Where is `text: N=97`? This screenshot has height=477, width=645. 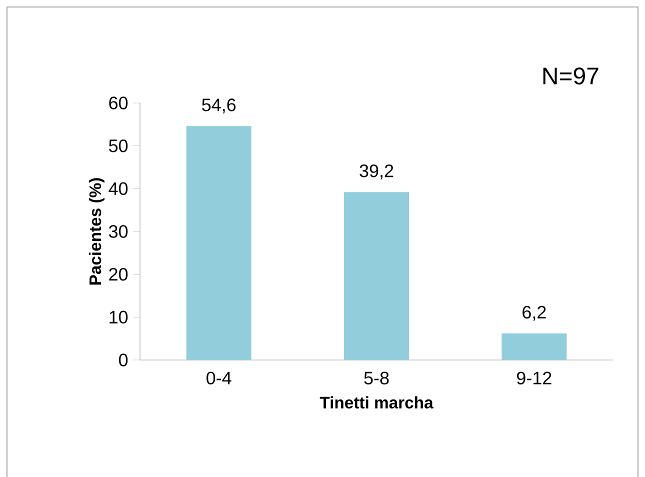 text: N=97 is located at coordinates (570, 76).